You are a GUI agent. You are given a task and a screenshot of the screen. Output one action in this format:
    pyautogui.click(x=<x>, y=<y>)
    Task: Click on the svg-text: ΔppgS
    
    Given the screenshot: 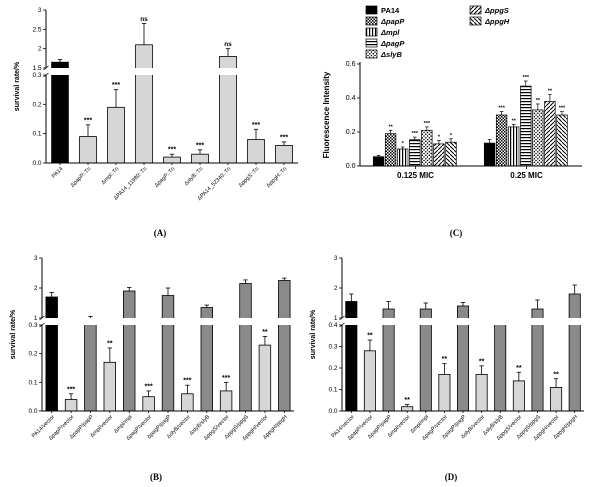 What is the action you would take?
    pyautogui.click(x=496, y=10)
    